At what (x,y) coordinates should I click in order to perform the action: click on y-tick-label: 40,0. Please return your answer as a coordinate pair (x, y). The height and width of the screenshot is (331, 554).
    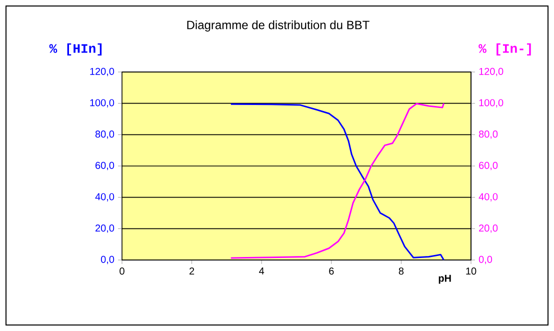
    Looking at the image, I should click on (104, 197).